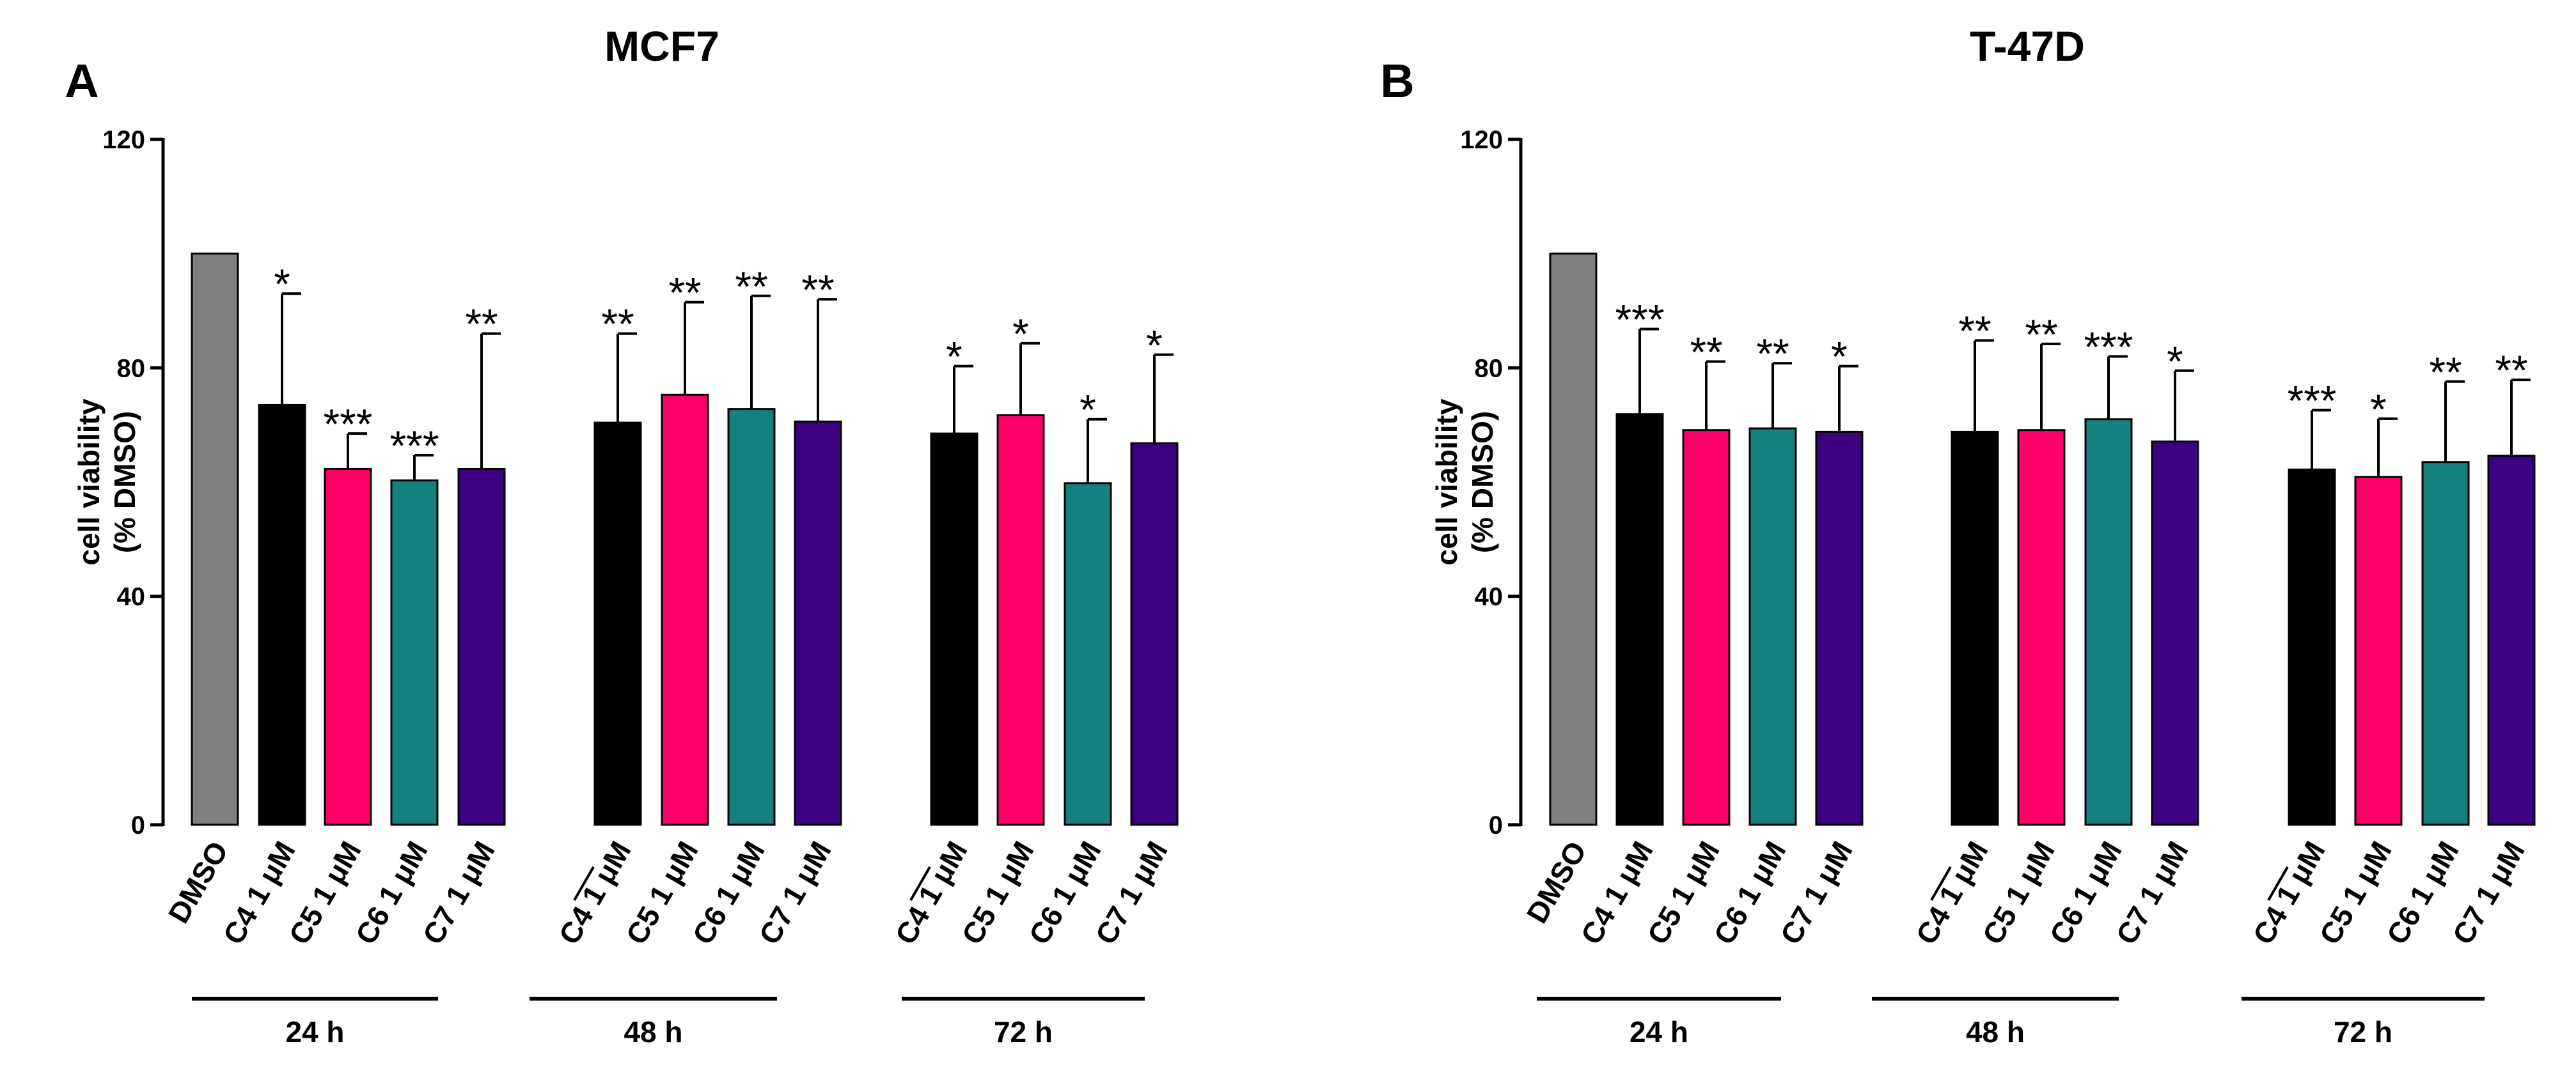  What do you see at coordinates (661, 46) in the screenshot?
I see `panel-title: MCF7` at bounding box center [661, 46].